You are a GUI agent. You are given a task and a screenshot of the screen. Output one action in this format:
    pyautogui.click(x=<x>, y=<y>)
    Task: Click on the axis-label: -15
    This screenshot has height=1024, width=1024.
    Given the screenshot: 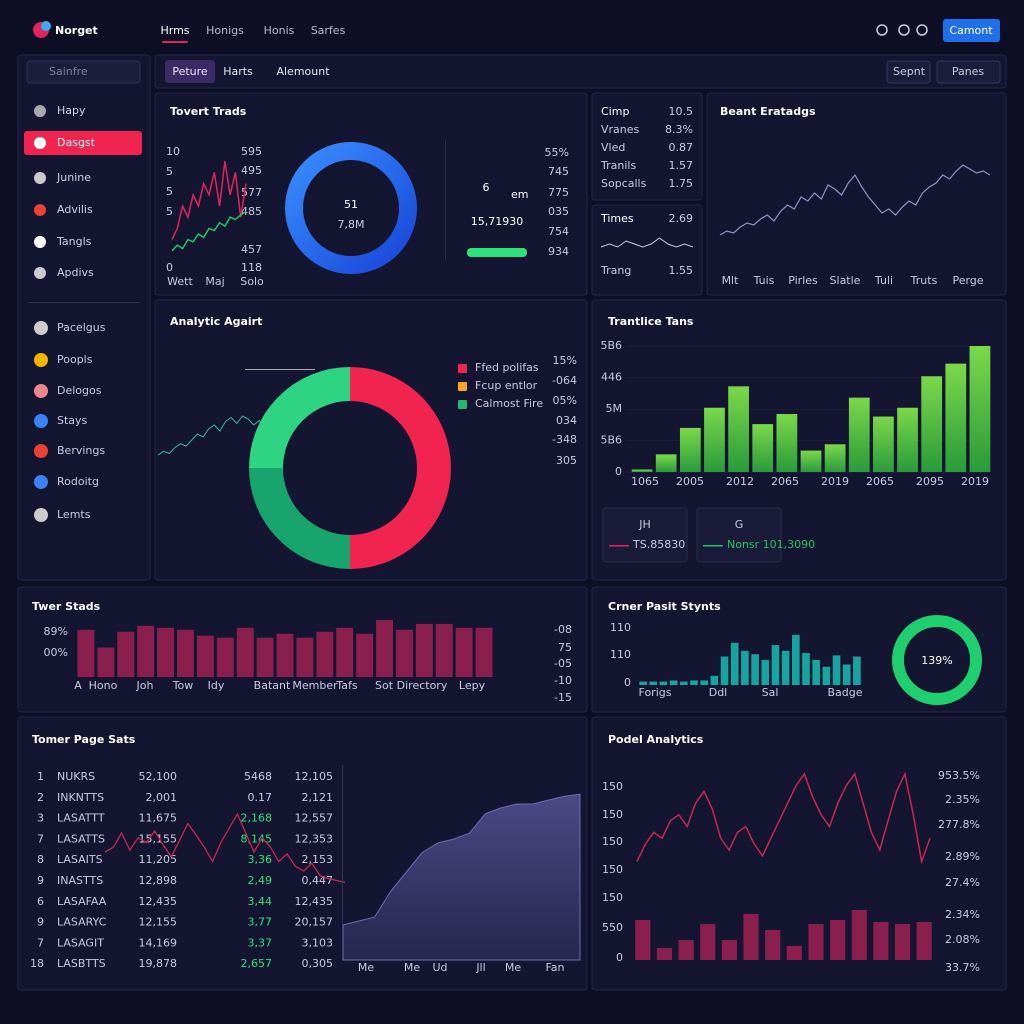 What is the action you would take?
    pyautogui.click(x=563, y=697)
    